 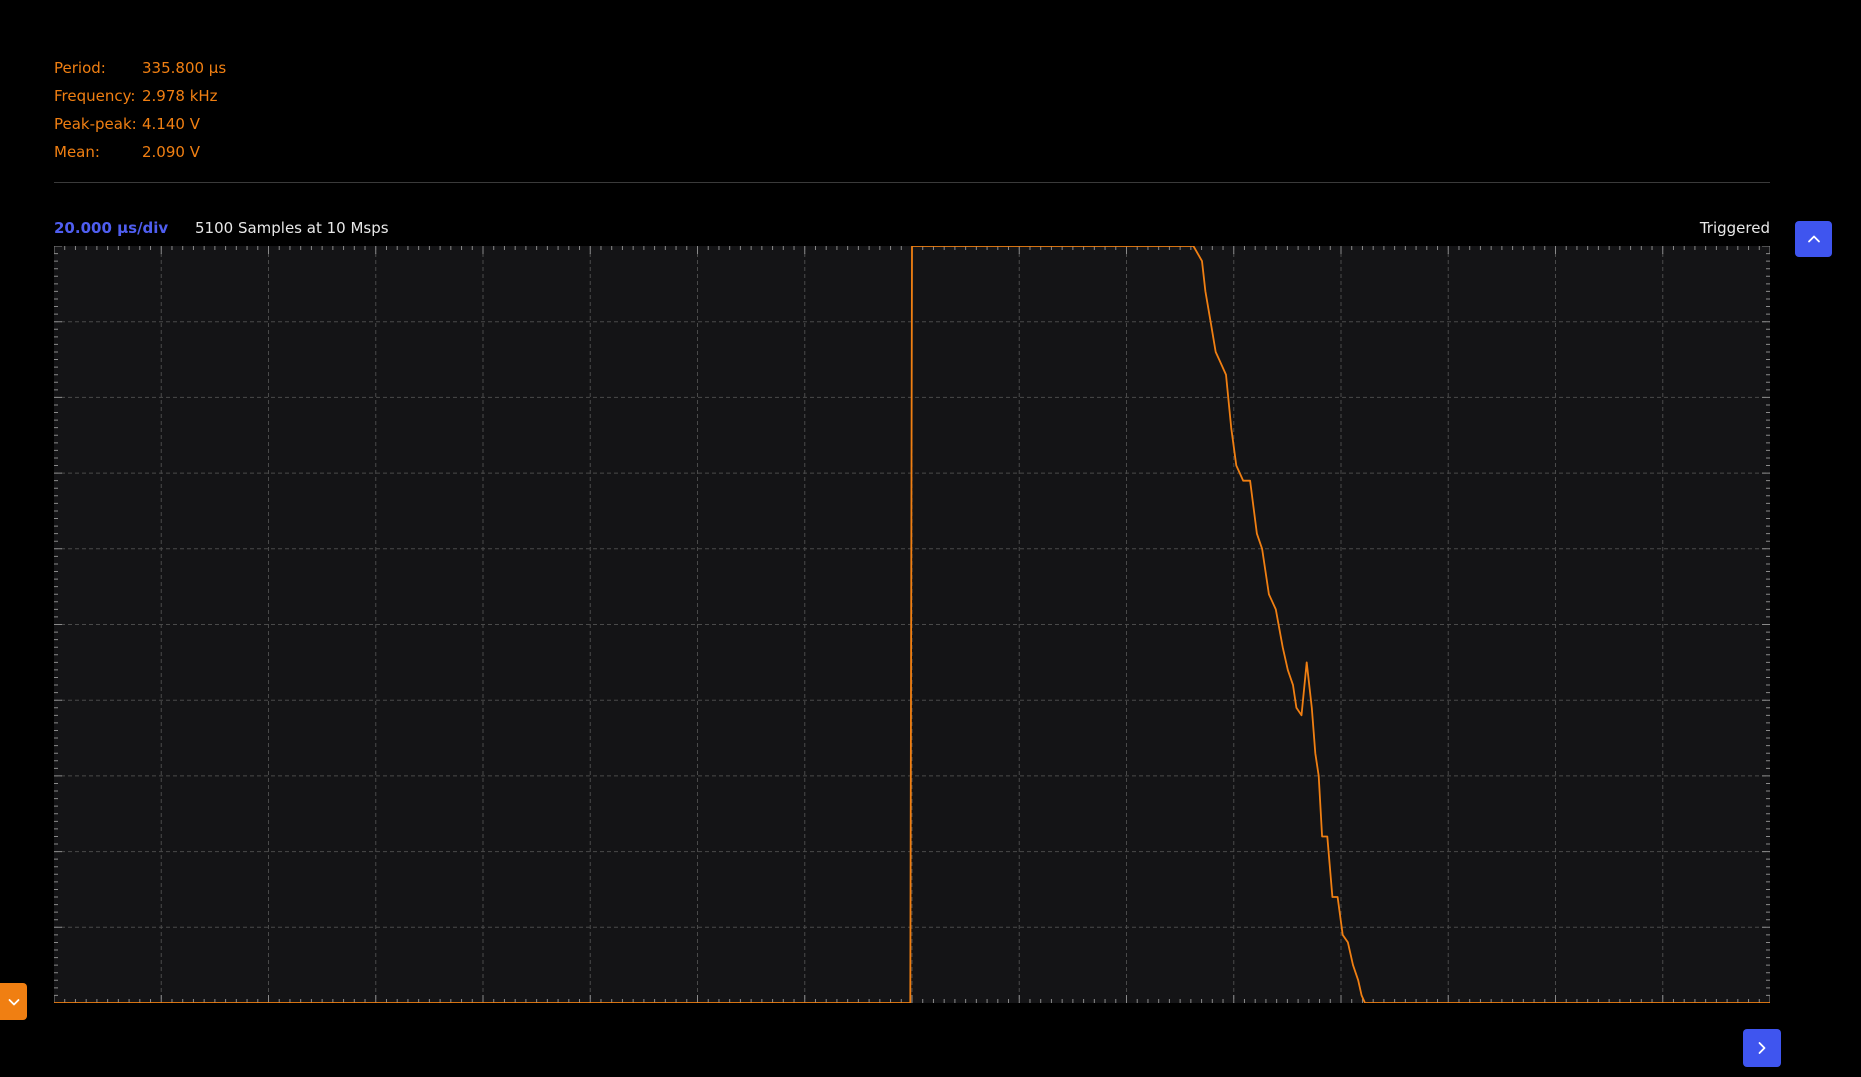 I want to click on measurement-mean: Mean: 2.090 V, so click(x=140, y=152).